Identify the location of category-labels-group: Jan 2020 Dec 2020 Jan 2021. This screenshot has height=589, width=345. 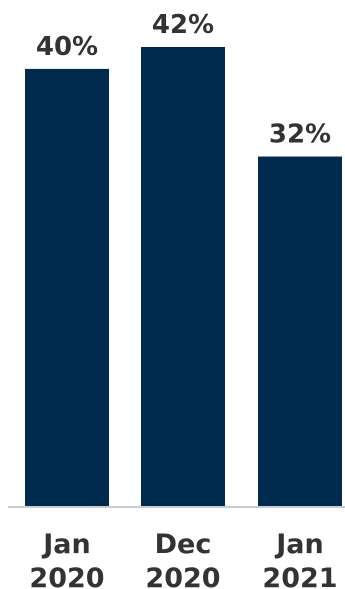
(183, 559).